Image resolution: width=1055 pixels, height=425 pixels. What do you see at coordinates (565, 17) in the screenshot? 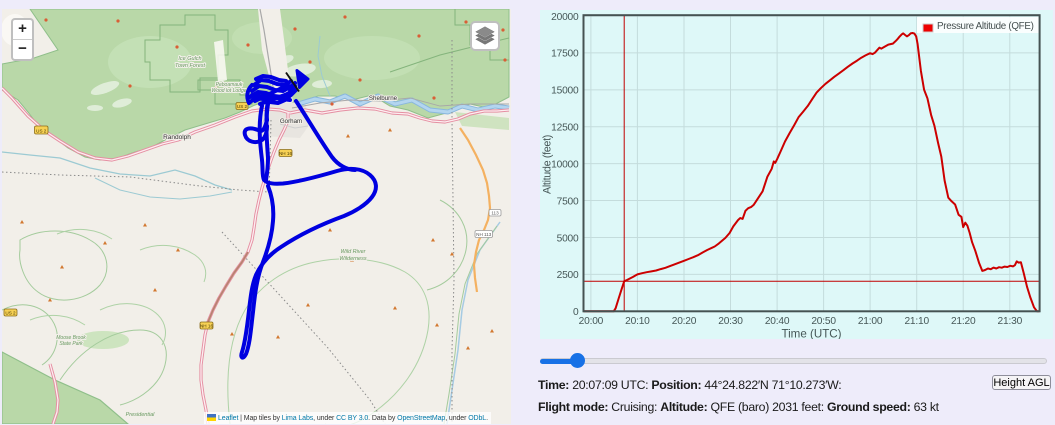
I see `svg-text: 20000` at bounding box center [565, 17].